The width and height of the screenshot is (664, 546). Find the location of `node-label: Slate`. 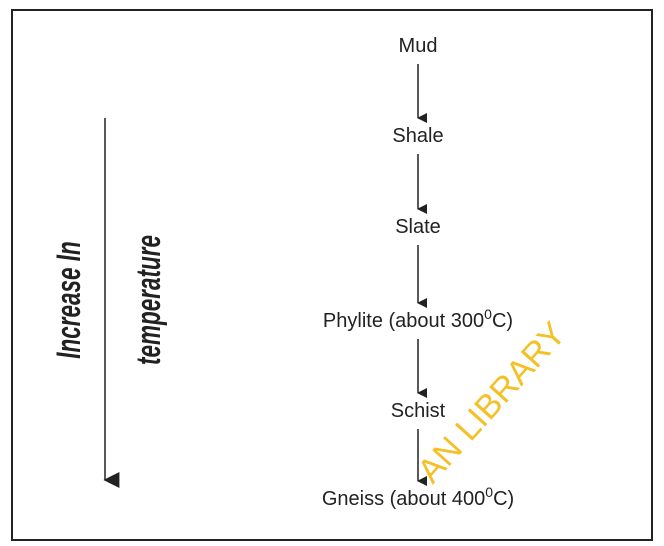

node-label: Slate is located at coordinates (418, 227).